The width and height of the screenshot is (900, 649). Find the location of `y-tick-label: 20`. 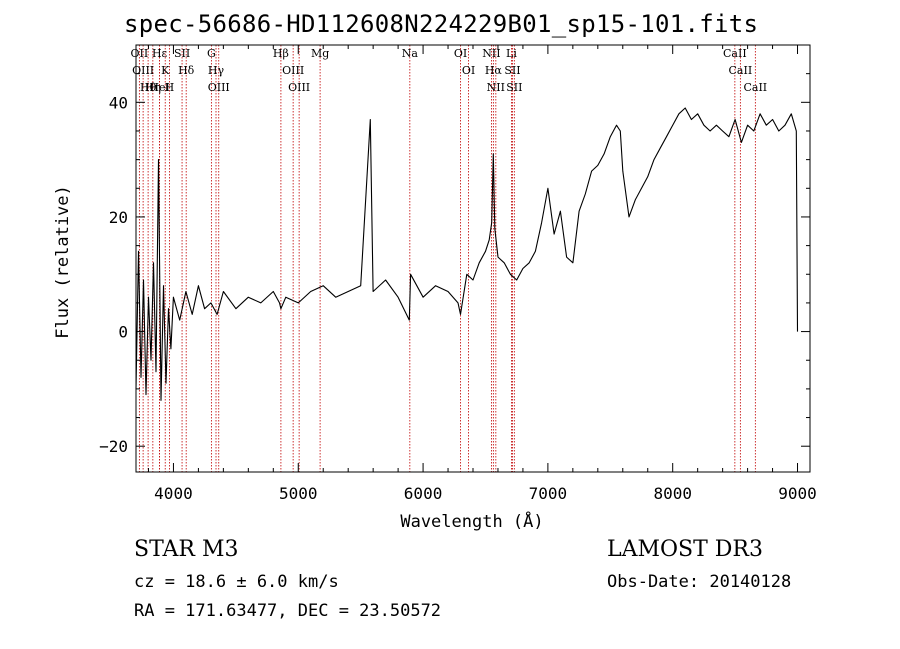

y-tick-label: 20 is located at coordinates (118, 217).